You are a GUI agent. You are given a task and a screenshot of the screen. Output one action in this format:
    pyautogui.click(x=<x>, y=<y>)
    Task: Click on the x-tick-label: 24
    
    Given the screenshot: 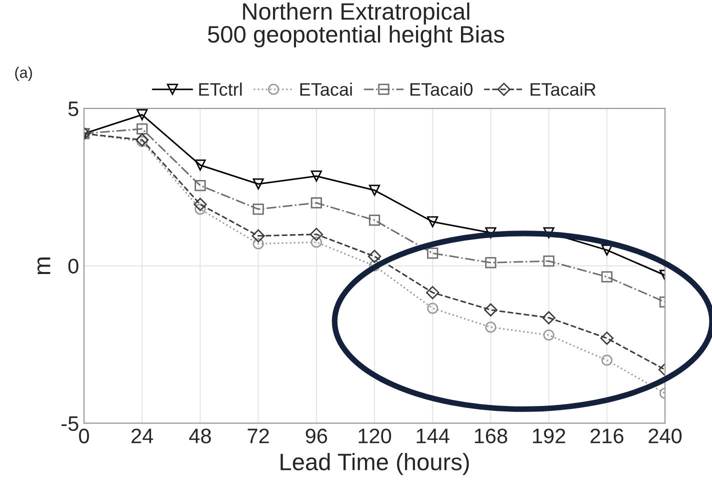 What is the action you would take?
    pyautogui.click(x=143, y=436)
    